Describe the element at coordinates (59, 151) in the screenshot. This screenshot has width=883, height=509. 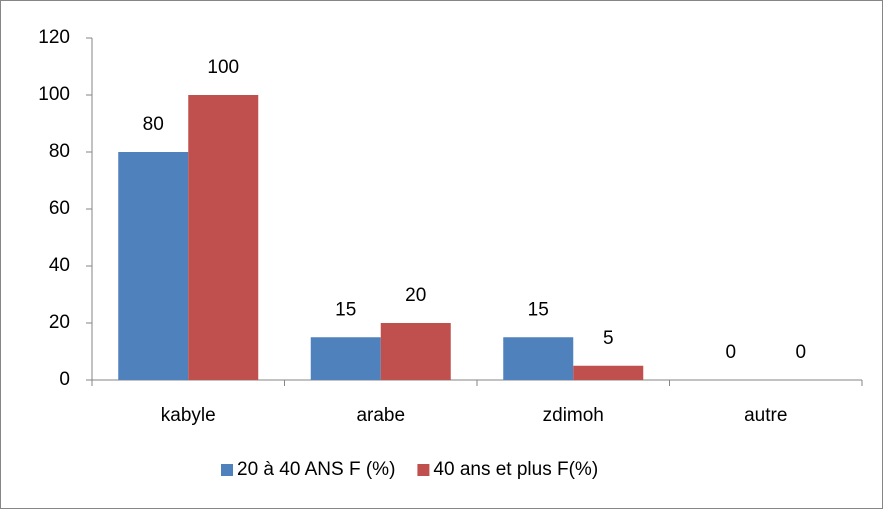
I see `y-tick-label: 80` at that location.